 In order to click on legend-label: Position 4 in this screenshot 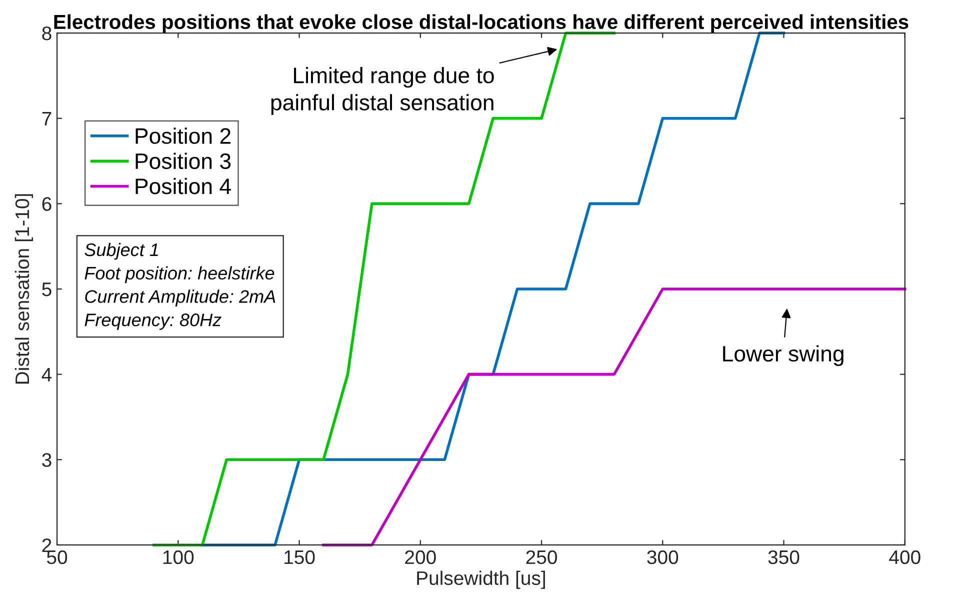, I will do `click(183, 186)`.